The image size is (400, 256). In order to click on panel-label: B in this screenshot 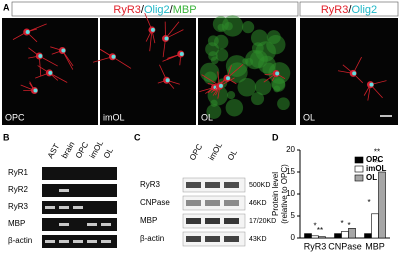, I will do `click(6, 137)`.